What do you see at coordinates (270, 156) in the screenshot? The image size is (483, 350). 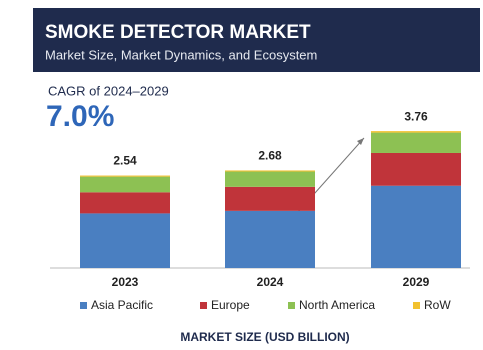 I see `total-label: 2.68` at bounding box center [270, 156].